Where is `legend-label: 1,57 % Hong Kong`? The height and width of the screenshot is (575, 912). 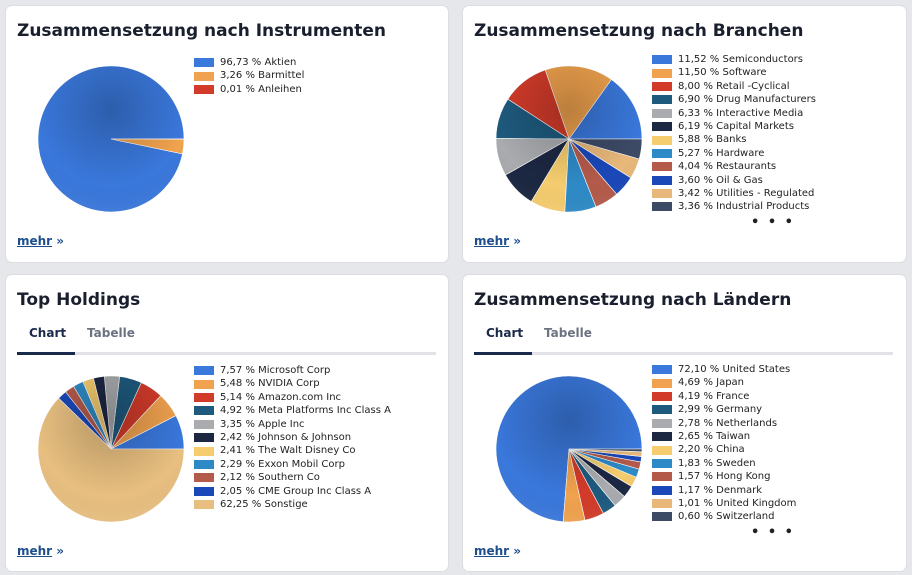
legend-label: 1,57 % Hong Kong is located at coordinates (724, 477).